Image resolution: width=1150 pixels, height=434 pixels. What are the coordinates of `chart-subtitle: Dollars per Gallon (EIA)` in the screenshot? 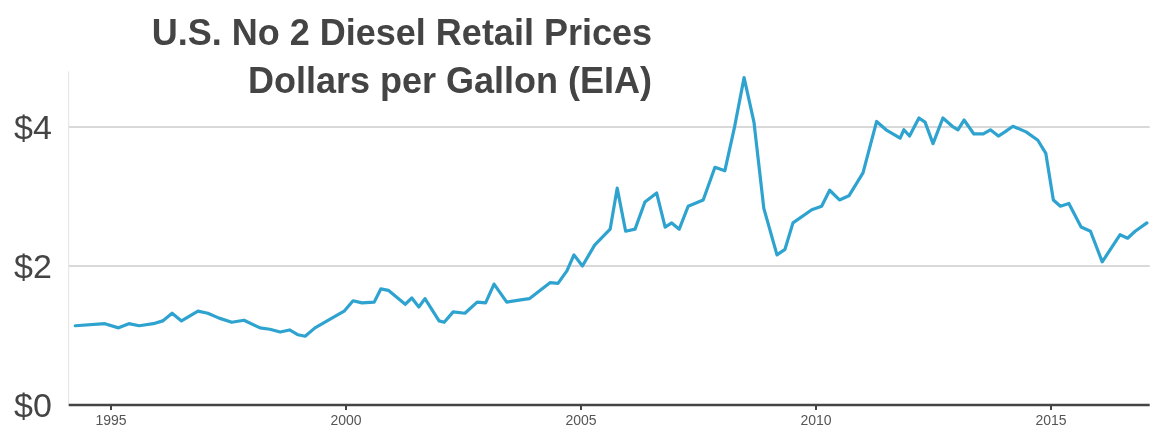 It's located at (449, 80).